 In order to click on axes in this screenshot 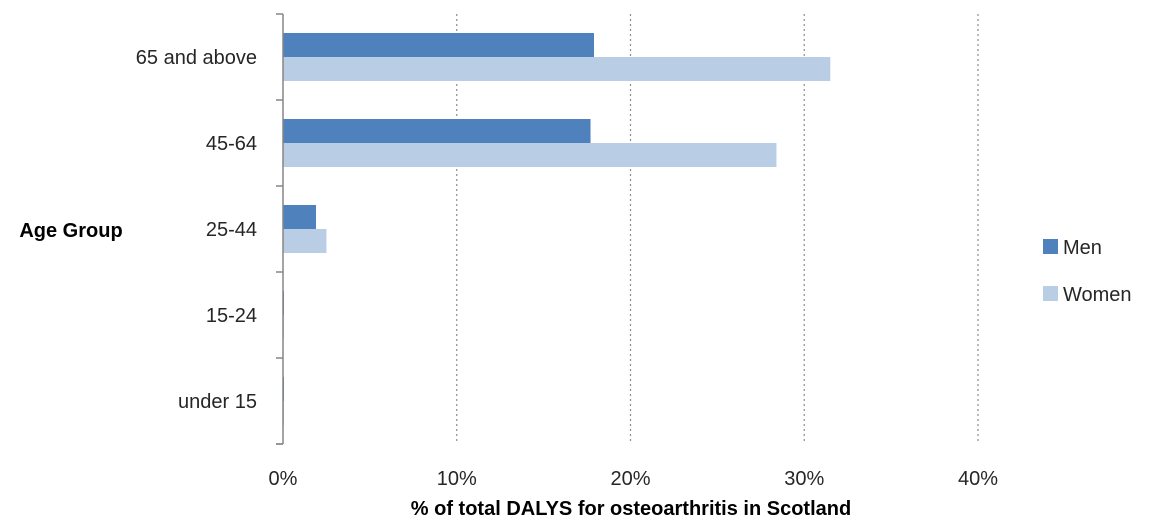, I will do `click(280, 229)`.